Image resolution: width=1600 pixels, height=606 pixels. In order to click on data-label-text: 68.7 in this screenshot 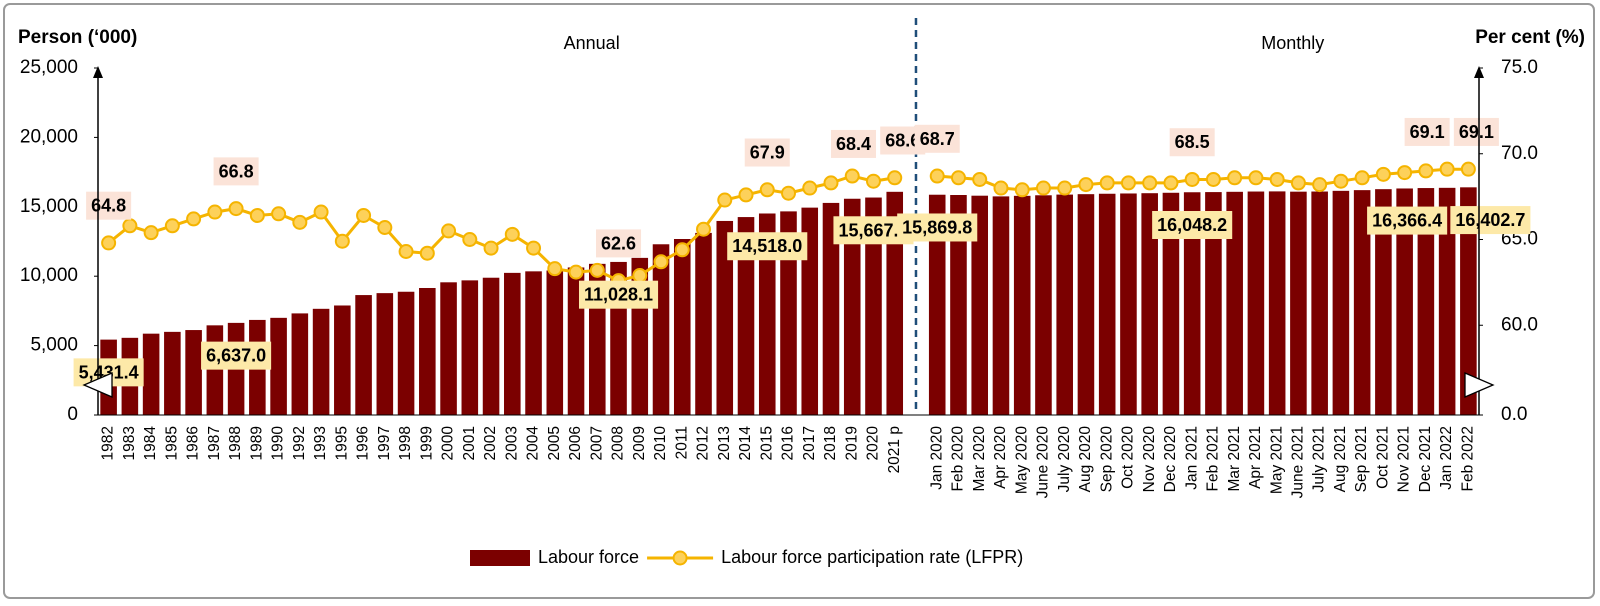, I will do `click(937, 139)`.